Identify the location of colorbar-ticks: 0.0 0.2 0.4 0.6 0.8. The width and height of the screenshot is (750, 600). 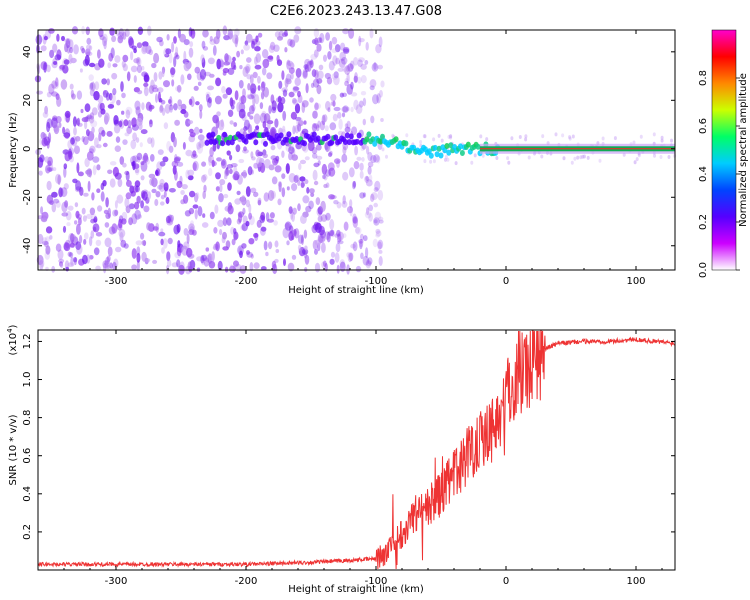
(719, 174).